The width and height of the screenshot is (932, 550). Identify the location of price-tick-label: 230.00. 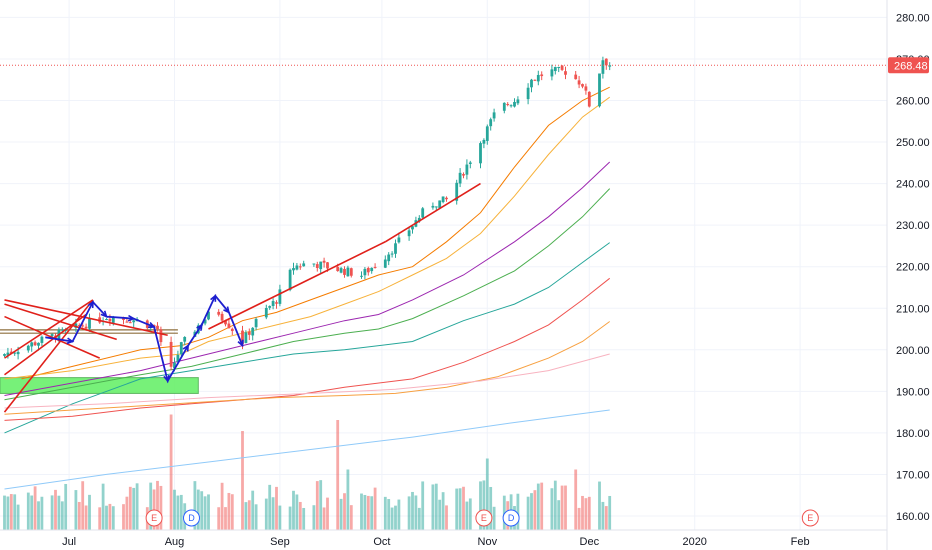
(913, 226).